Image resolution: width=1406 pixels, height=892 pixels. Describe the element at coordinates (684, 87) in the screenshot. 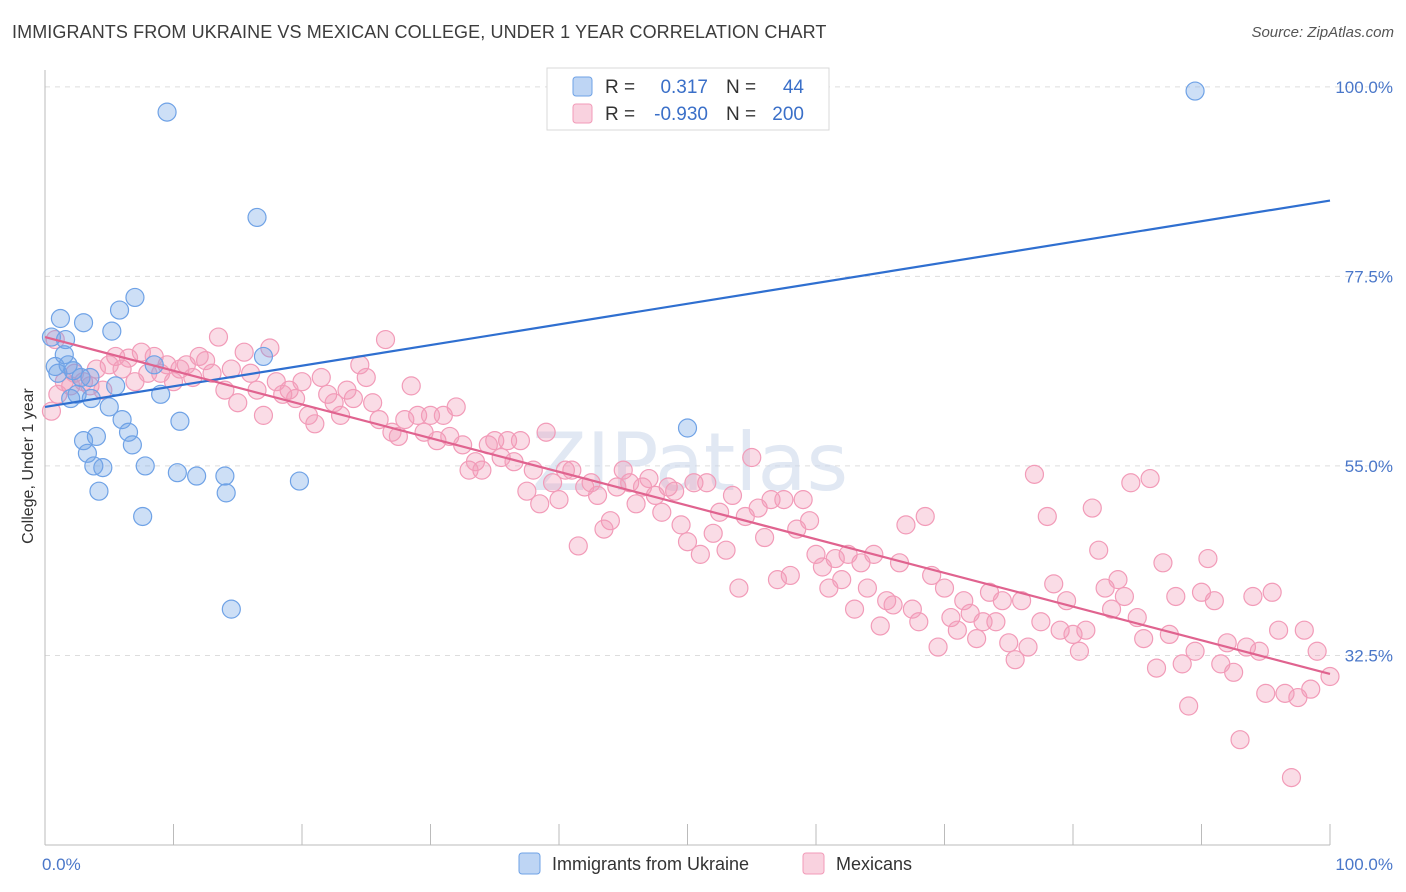

I see `ukraine-r-value: 0.317` at that location.